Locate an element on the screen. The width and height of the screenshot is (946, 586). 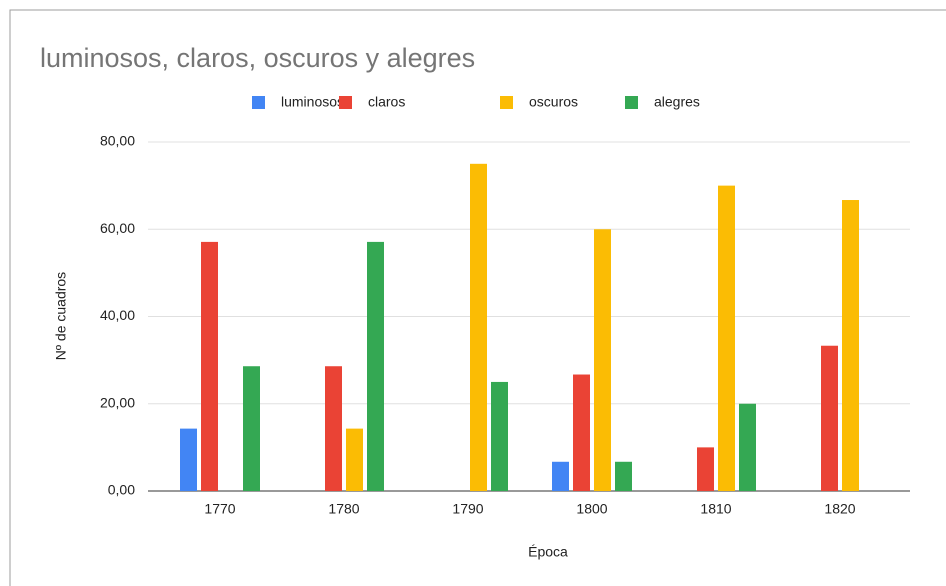
y-axis-label: Nº de cuadros is located at coordinates (61, 316).